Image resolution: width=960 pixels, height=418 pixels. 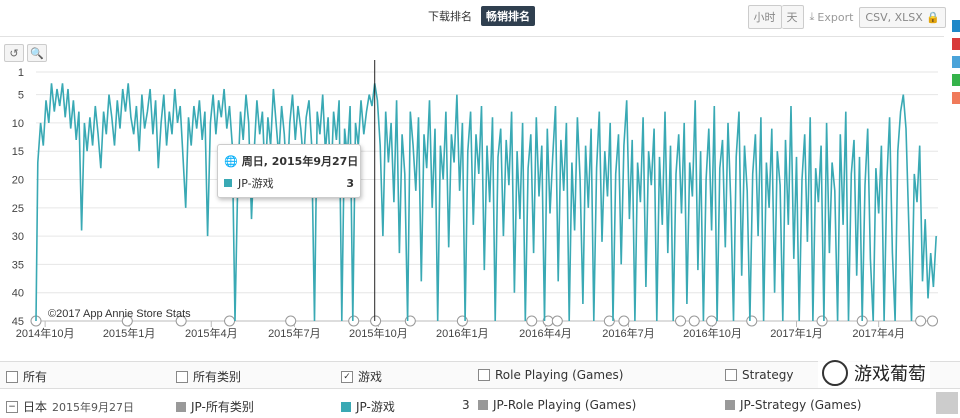 What do you see at coordinates (18, 124) in the screenshot?
I see `y-tick-label: 10` at bounding box center [18, 124].